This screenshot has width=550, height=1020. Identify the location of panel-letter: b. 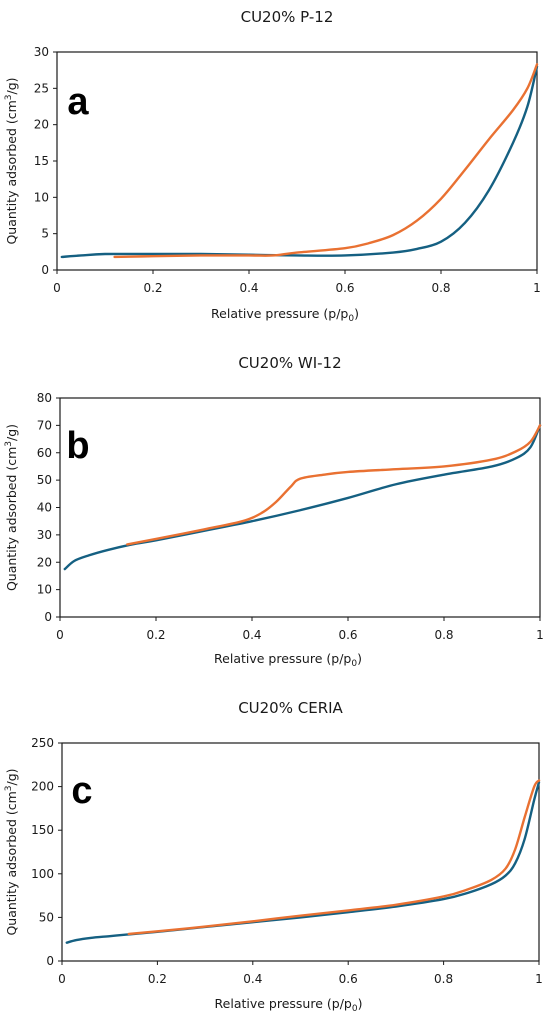
(77, 446).